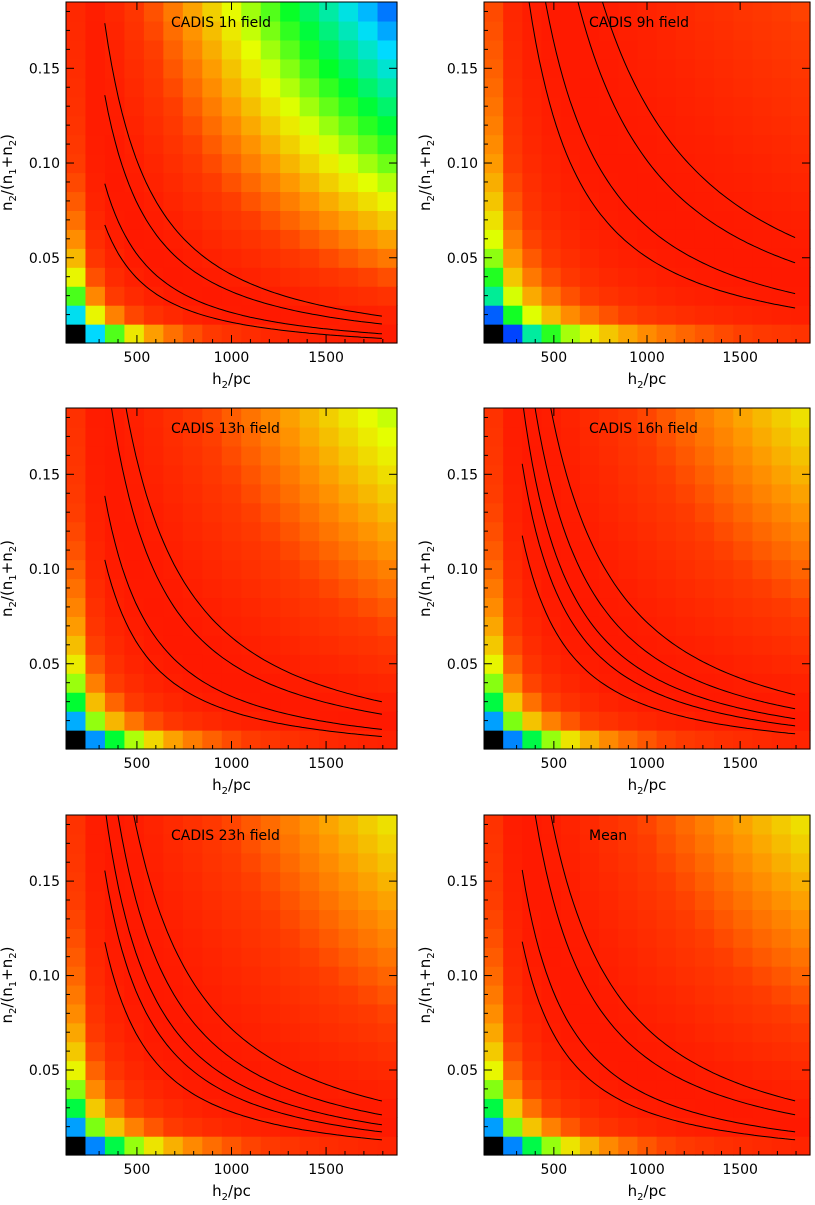  Describe the element at coordinates (246, 561) in the screenshot. I see `contour-line` at that location.